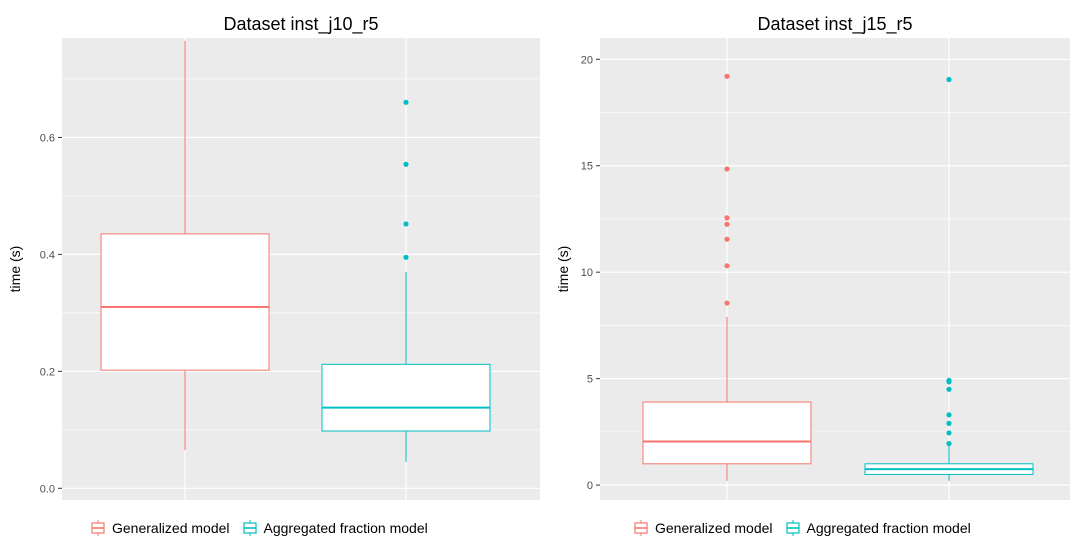  What do you see at coordinates (300, 24) in the screenshot?
I see `chart-title: Dataset inst_j10_r5` at bounding box center [300, 24].